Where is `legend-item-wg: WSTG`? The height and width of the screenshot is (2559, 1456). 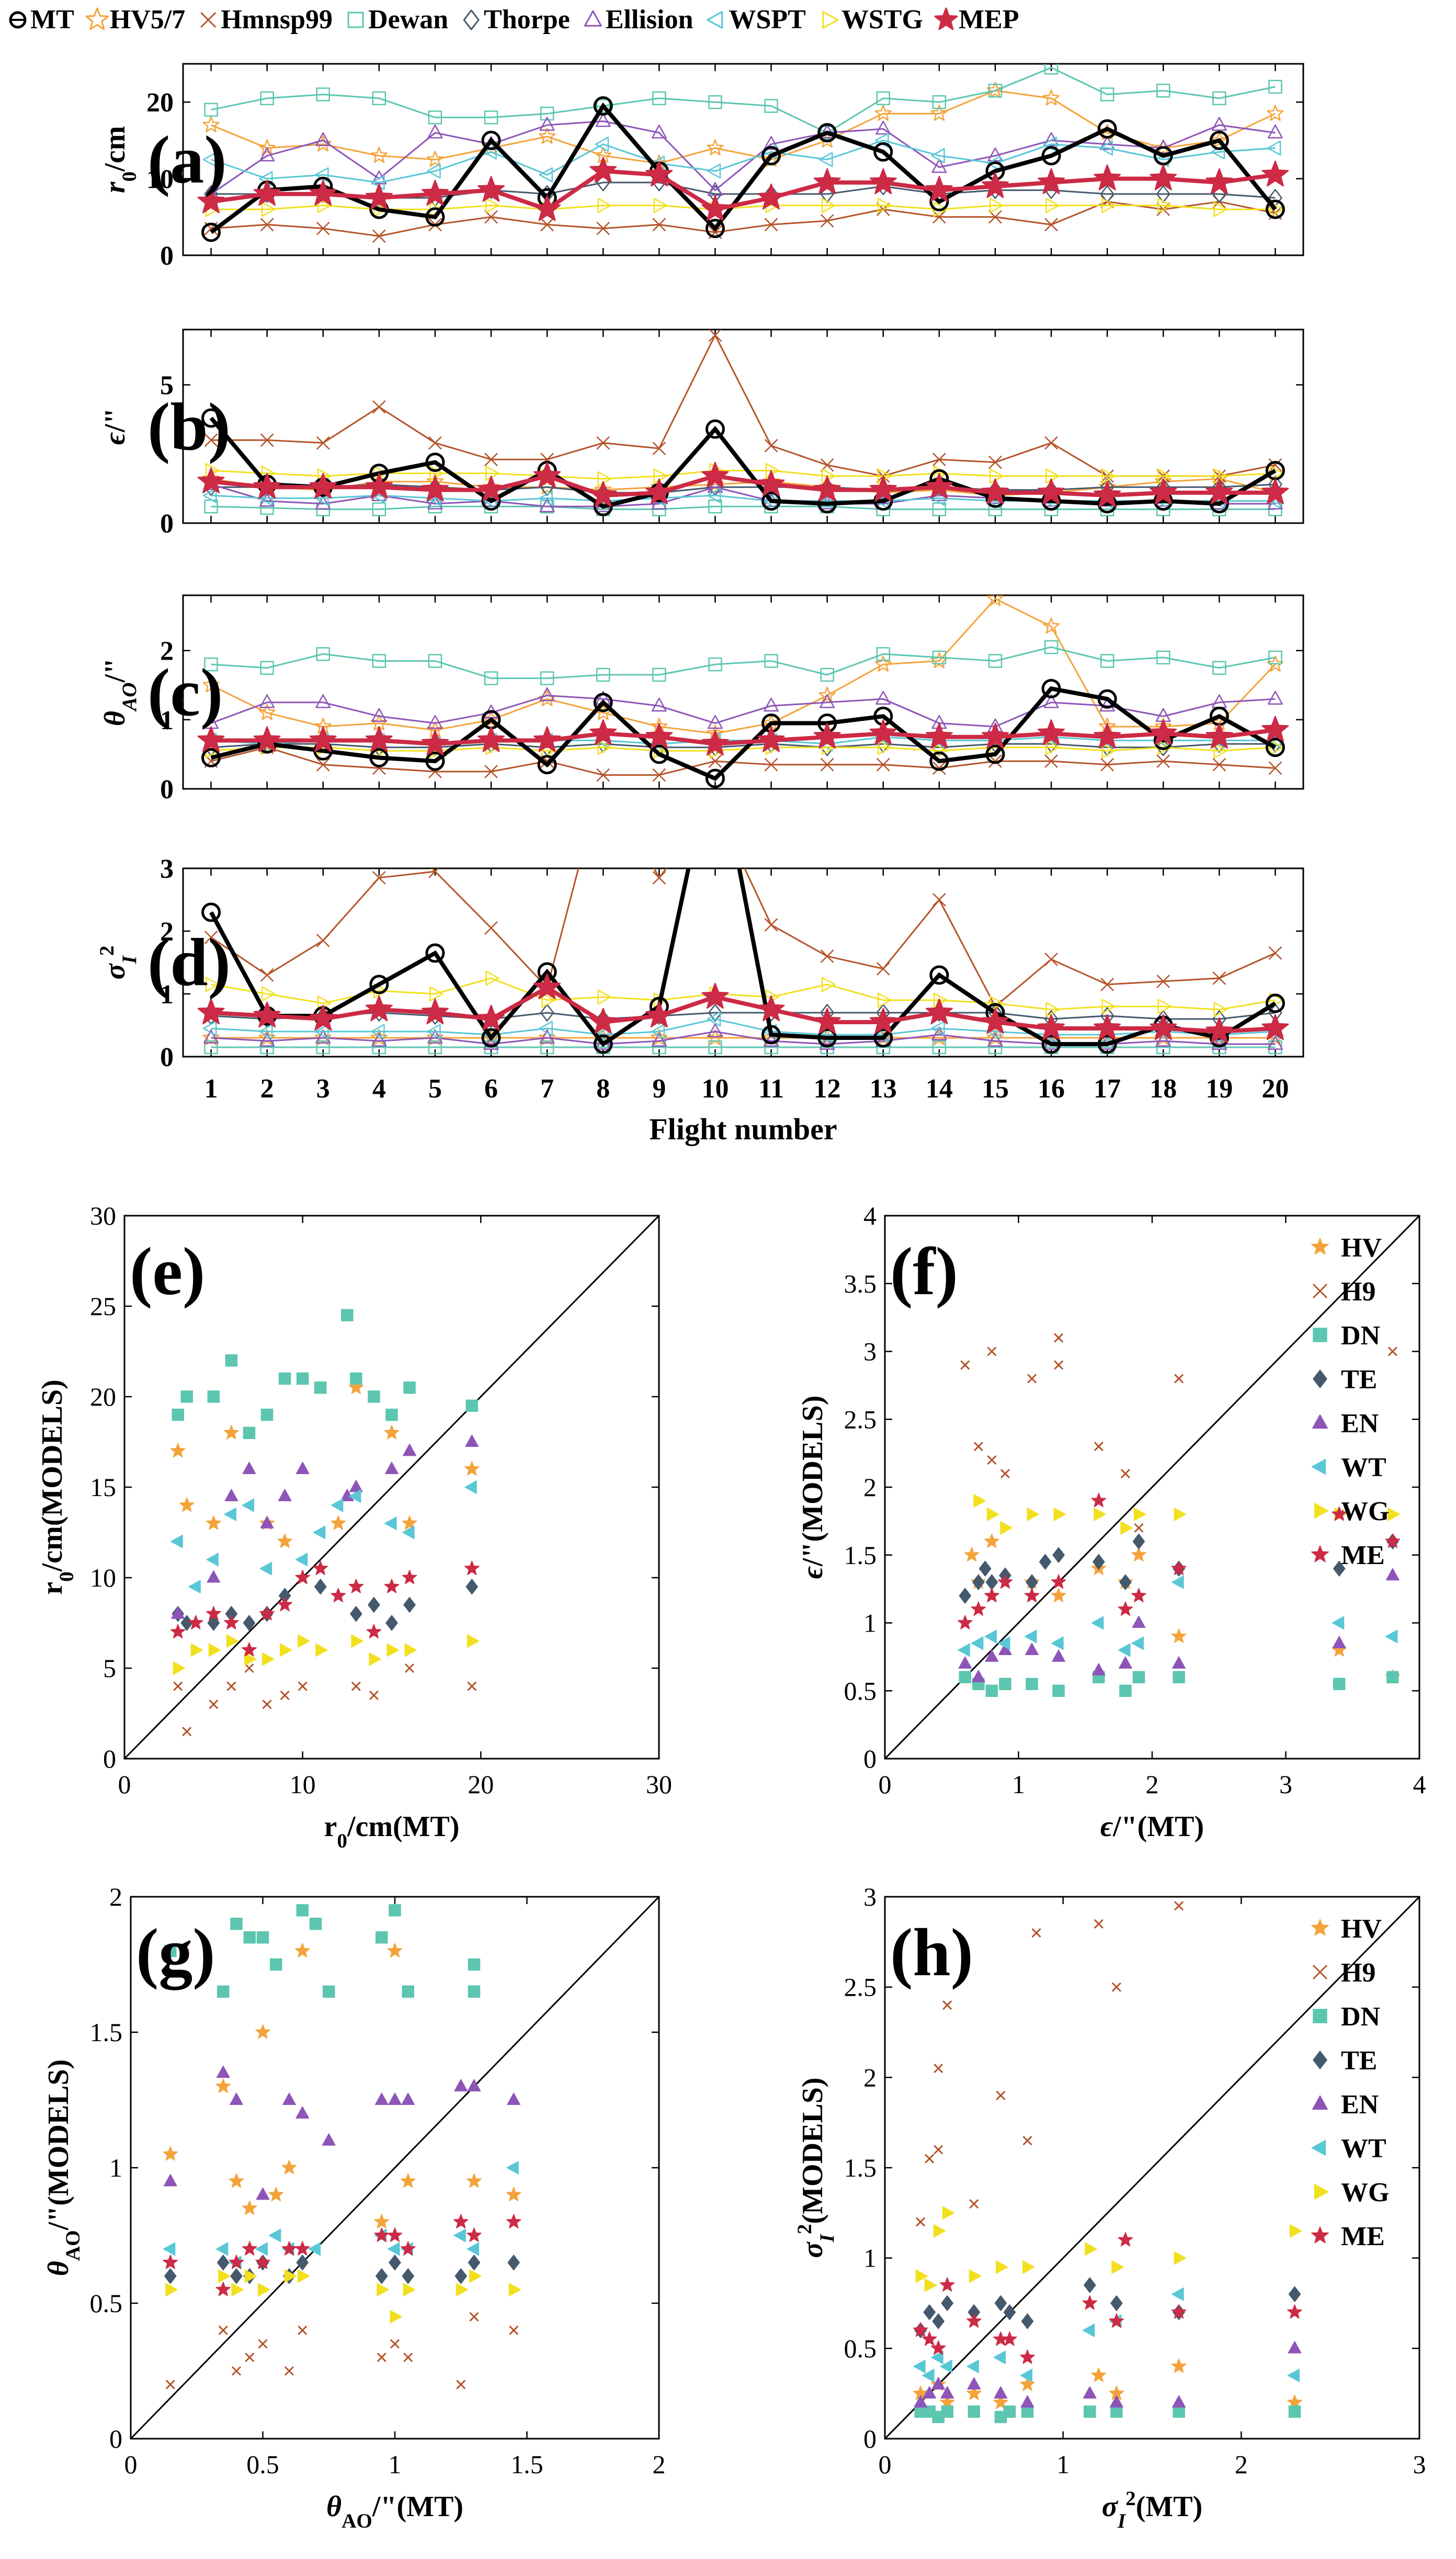 legend-item-wg: WSTG is located at coordinates (872, 20).